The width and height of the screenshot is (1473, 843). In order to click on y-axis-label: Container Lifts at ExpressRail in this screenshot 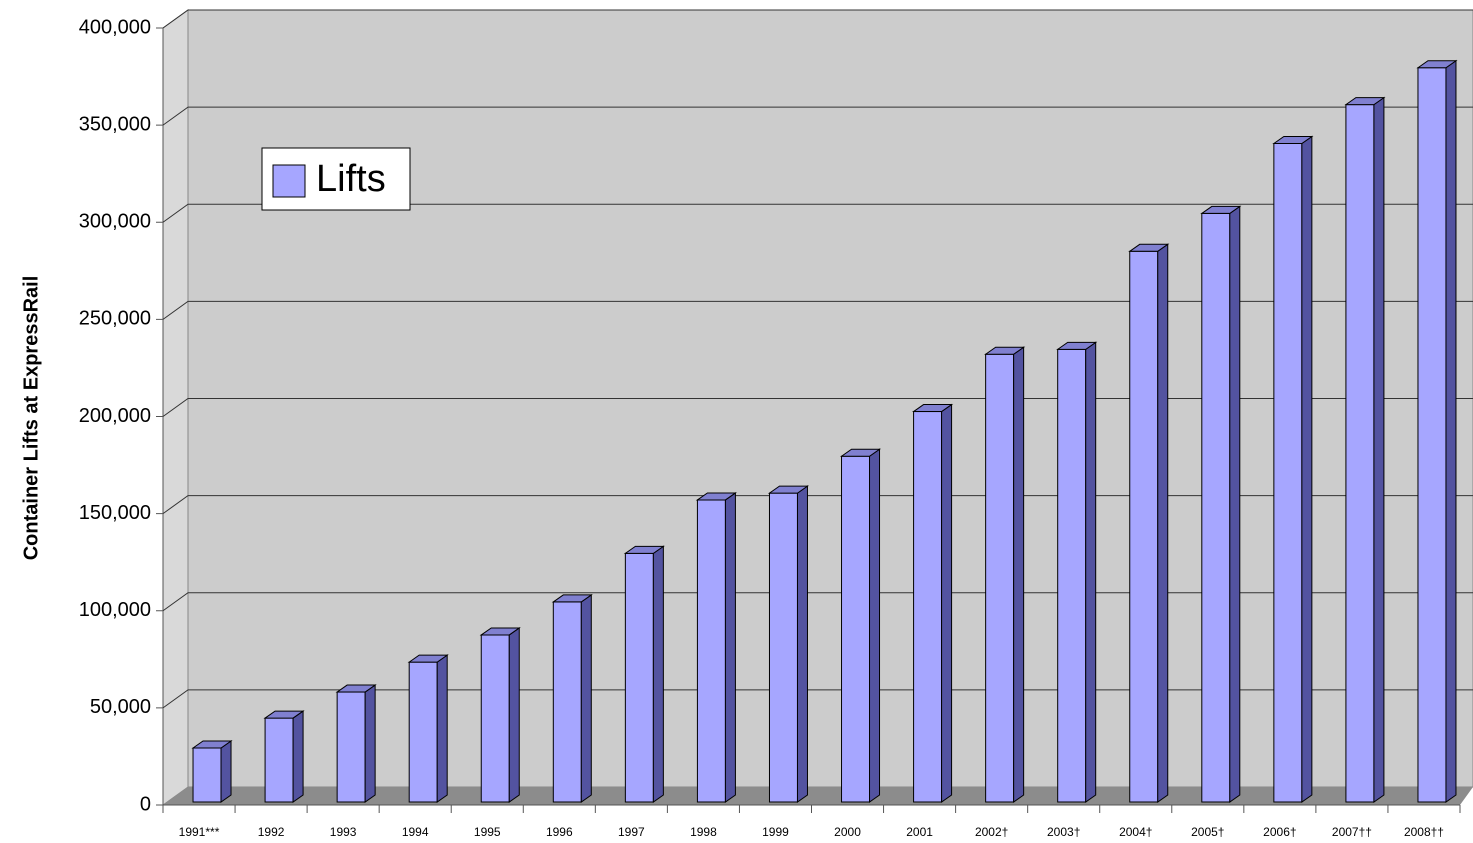, I will do `click(31, 418)`.